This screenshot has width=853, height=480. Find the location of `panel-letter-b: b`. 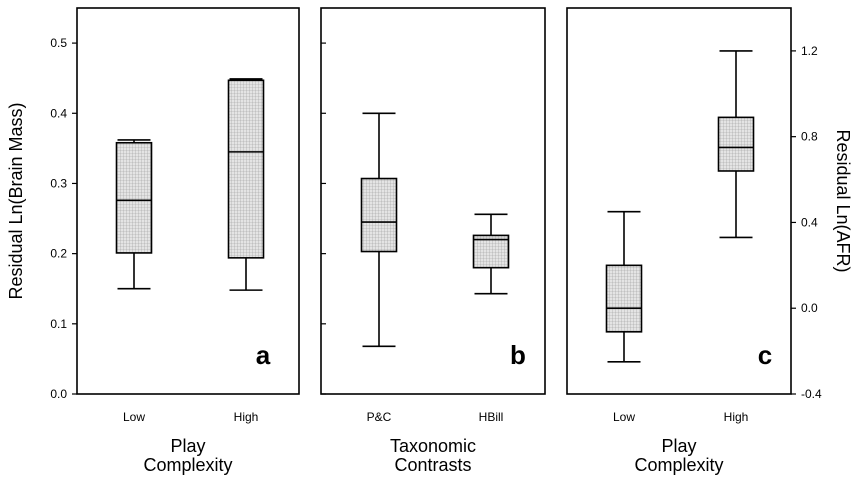

panel-letter-b: b is located at coordinates (518, 355).